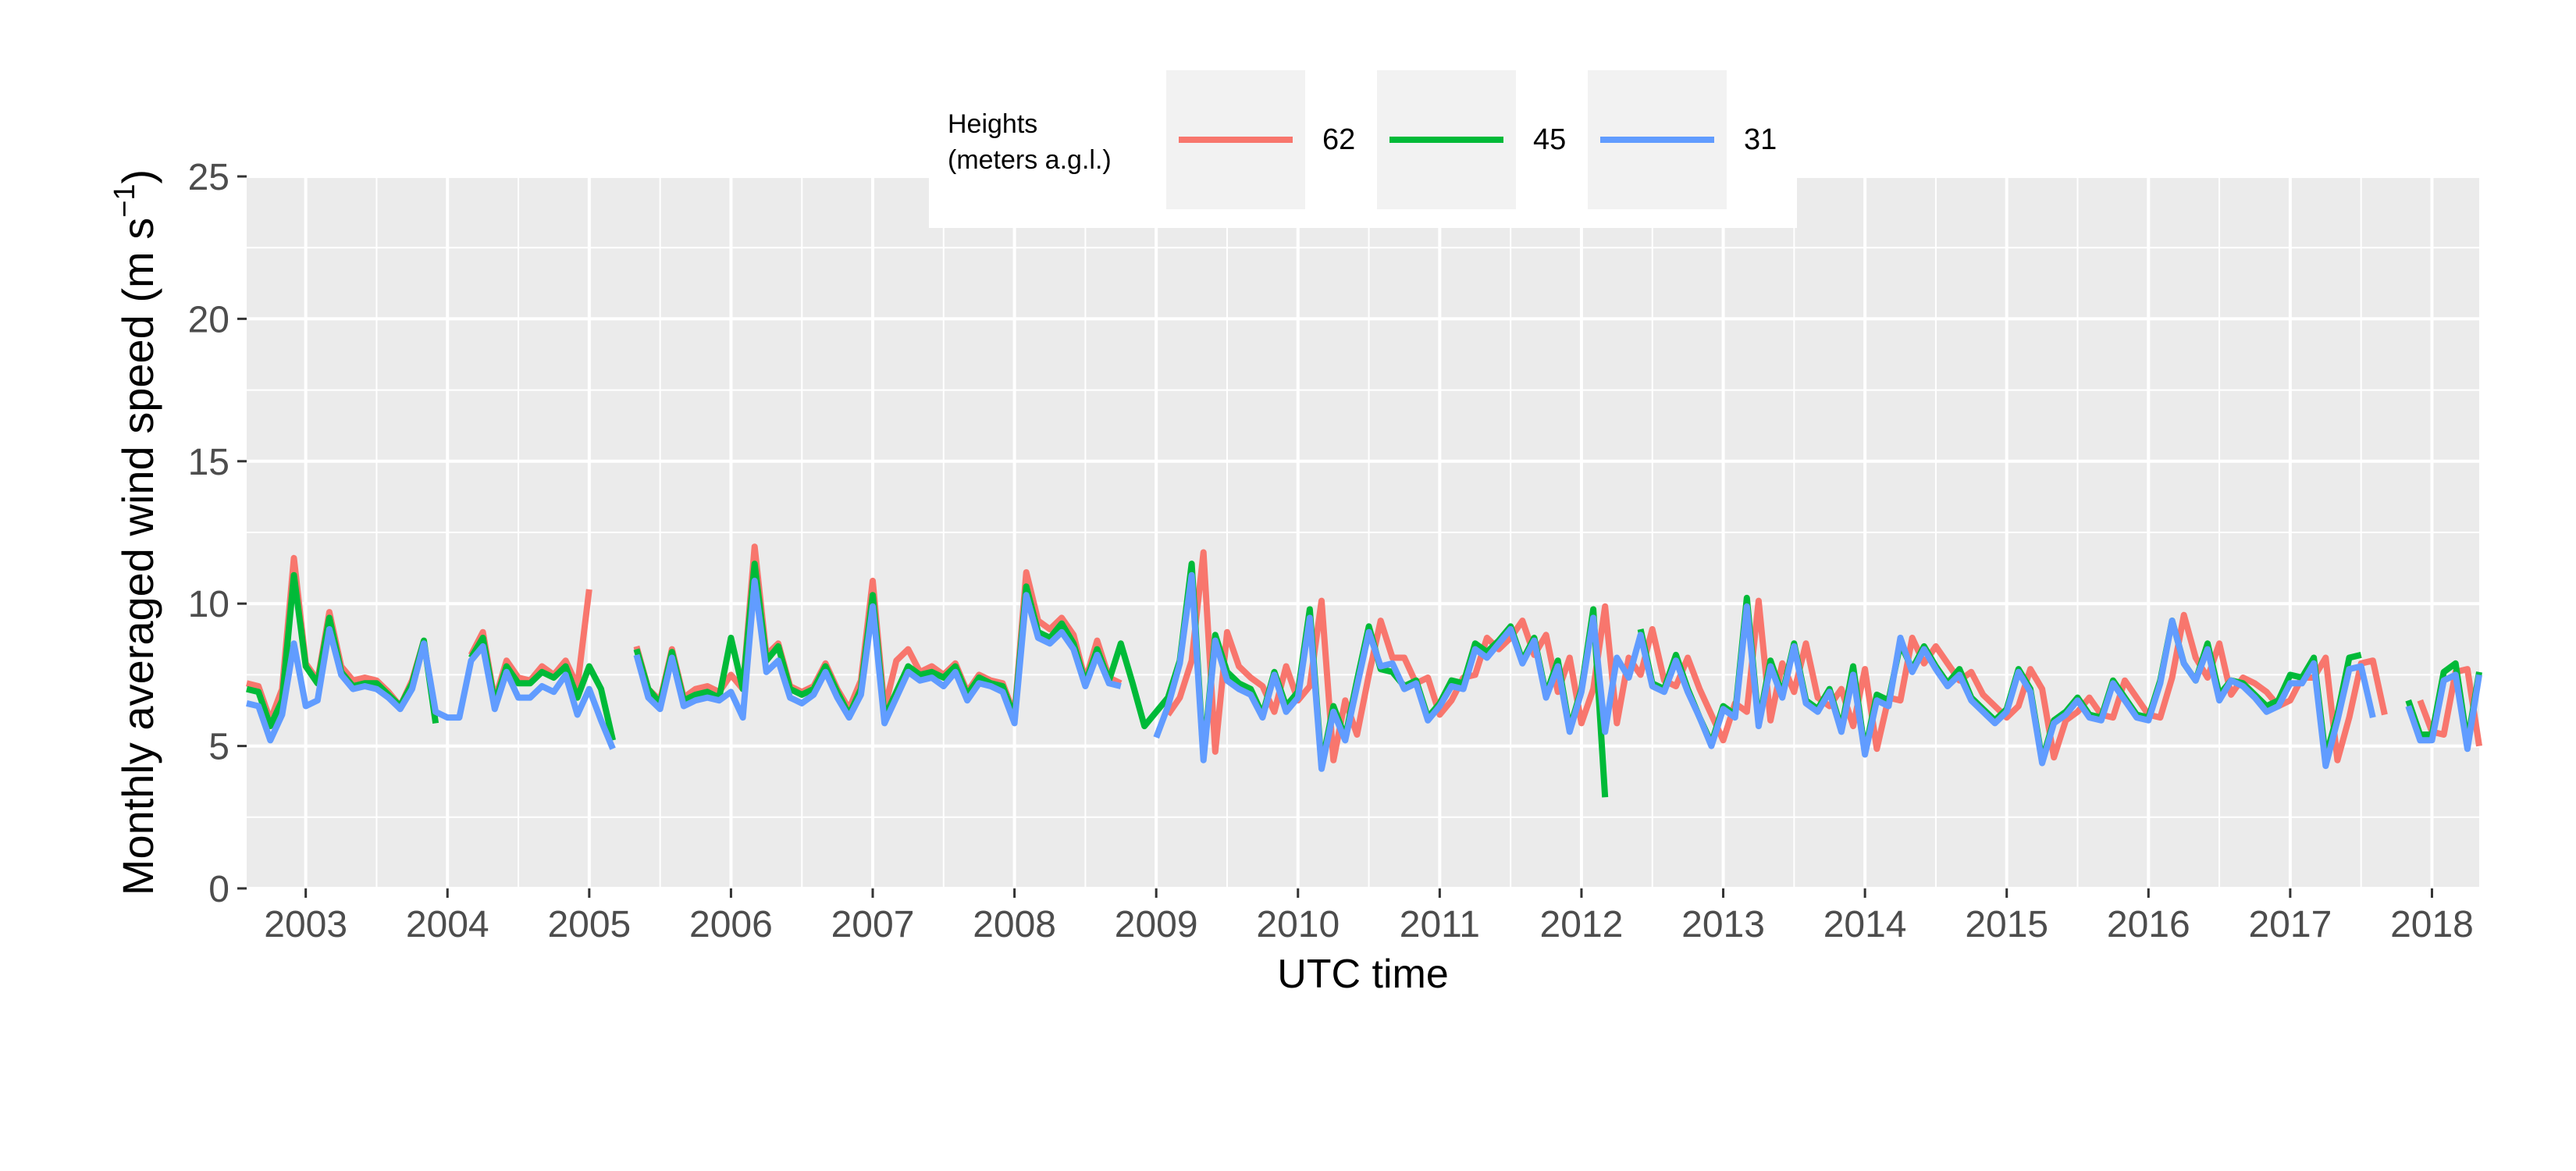 The height and width of the screenshot is (1171, 2576). I want to click on x-tick-label: 2009, so click(1156, 924).